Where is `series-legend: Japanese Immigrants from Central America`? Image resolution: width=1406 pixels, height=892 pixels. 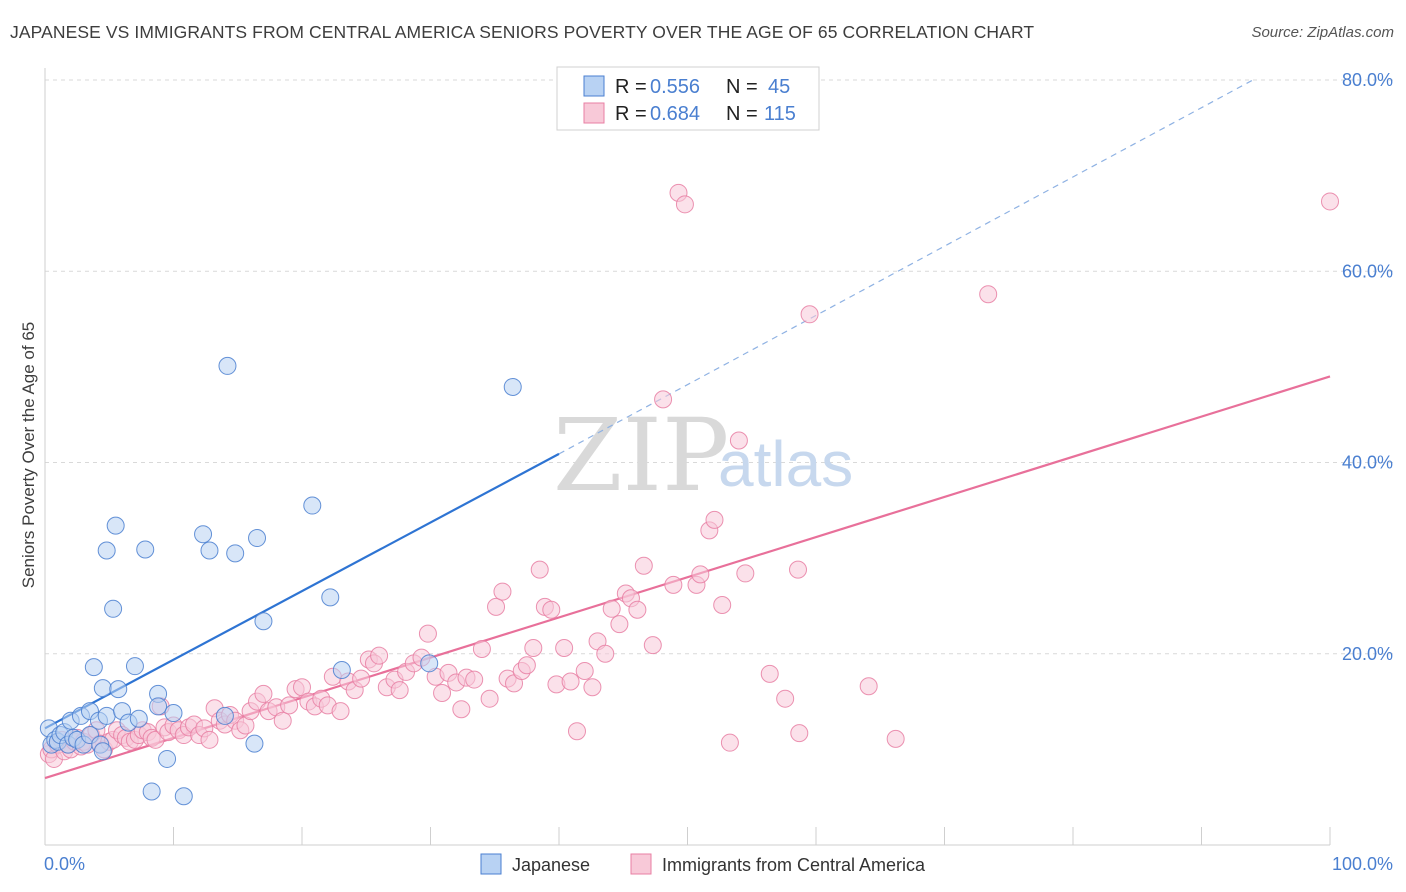 series-legend: Japanese Immigrants from Central America is located at coordinates (703, 864).